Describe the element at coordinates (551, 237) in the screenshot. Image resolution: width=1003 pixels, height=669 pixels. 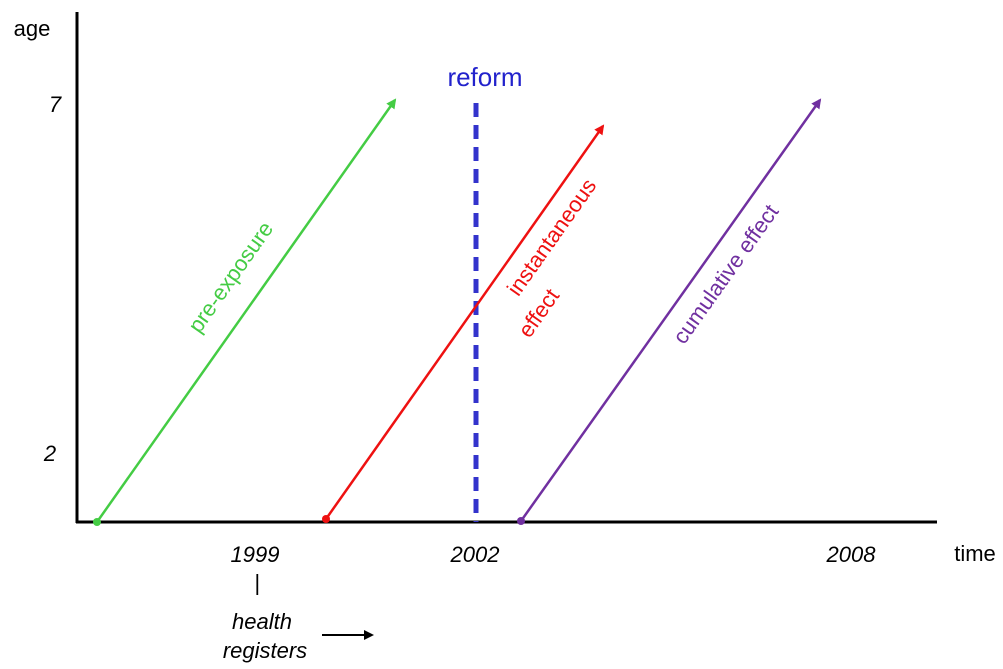
I see `arrow-label: instantaneous` at that location.